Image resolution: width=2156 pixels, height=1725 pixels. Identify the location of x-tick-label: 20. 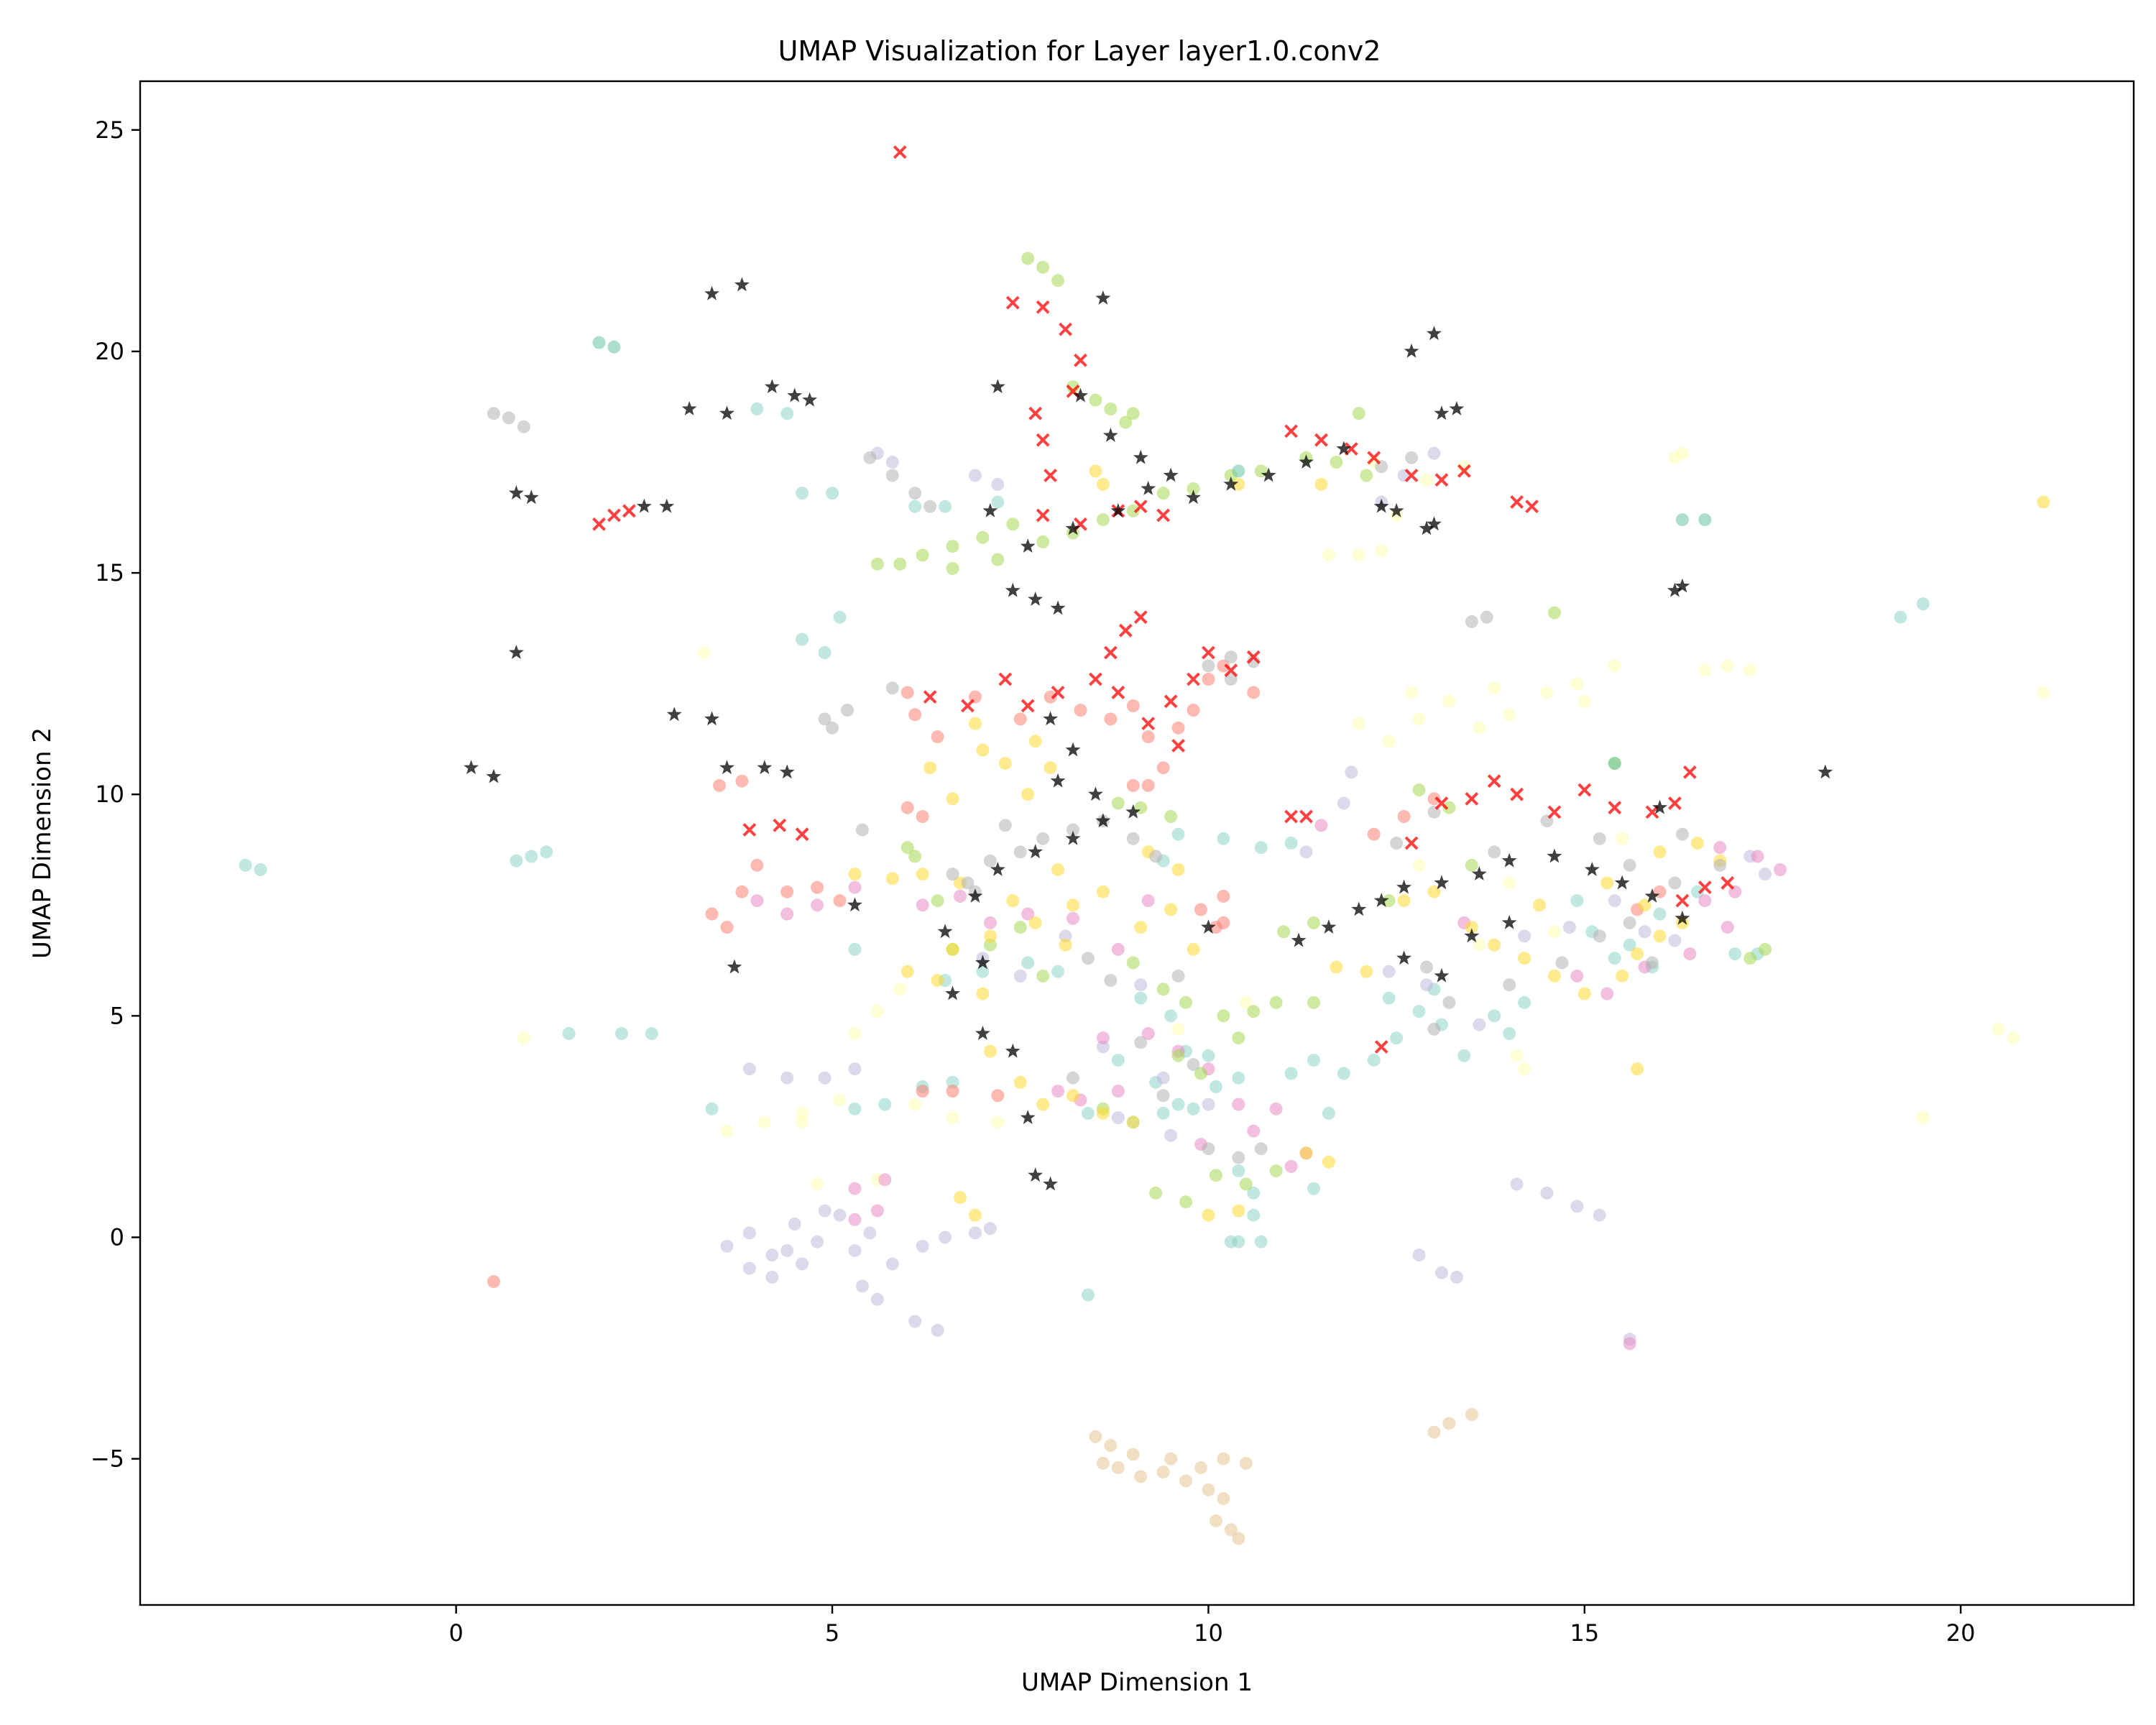
(1961, 1633).